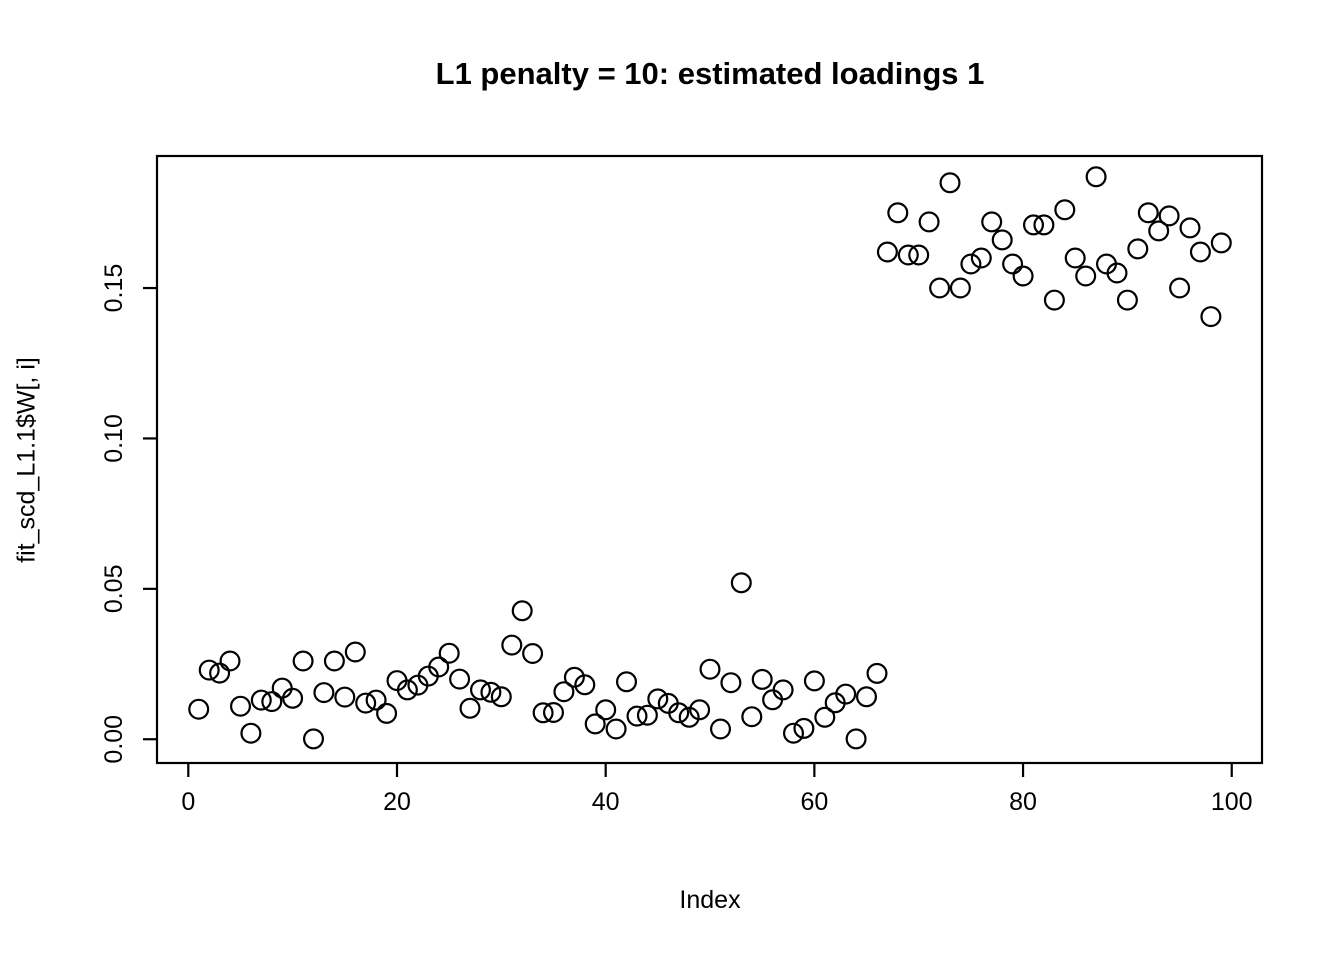 The width and height of the screenshot is (1344, 960). Describe the element at coordinates (397, 802) in the screenshot. I see `x-tick-label: 20` at that location.